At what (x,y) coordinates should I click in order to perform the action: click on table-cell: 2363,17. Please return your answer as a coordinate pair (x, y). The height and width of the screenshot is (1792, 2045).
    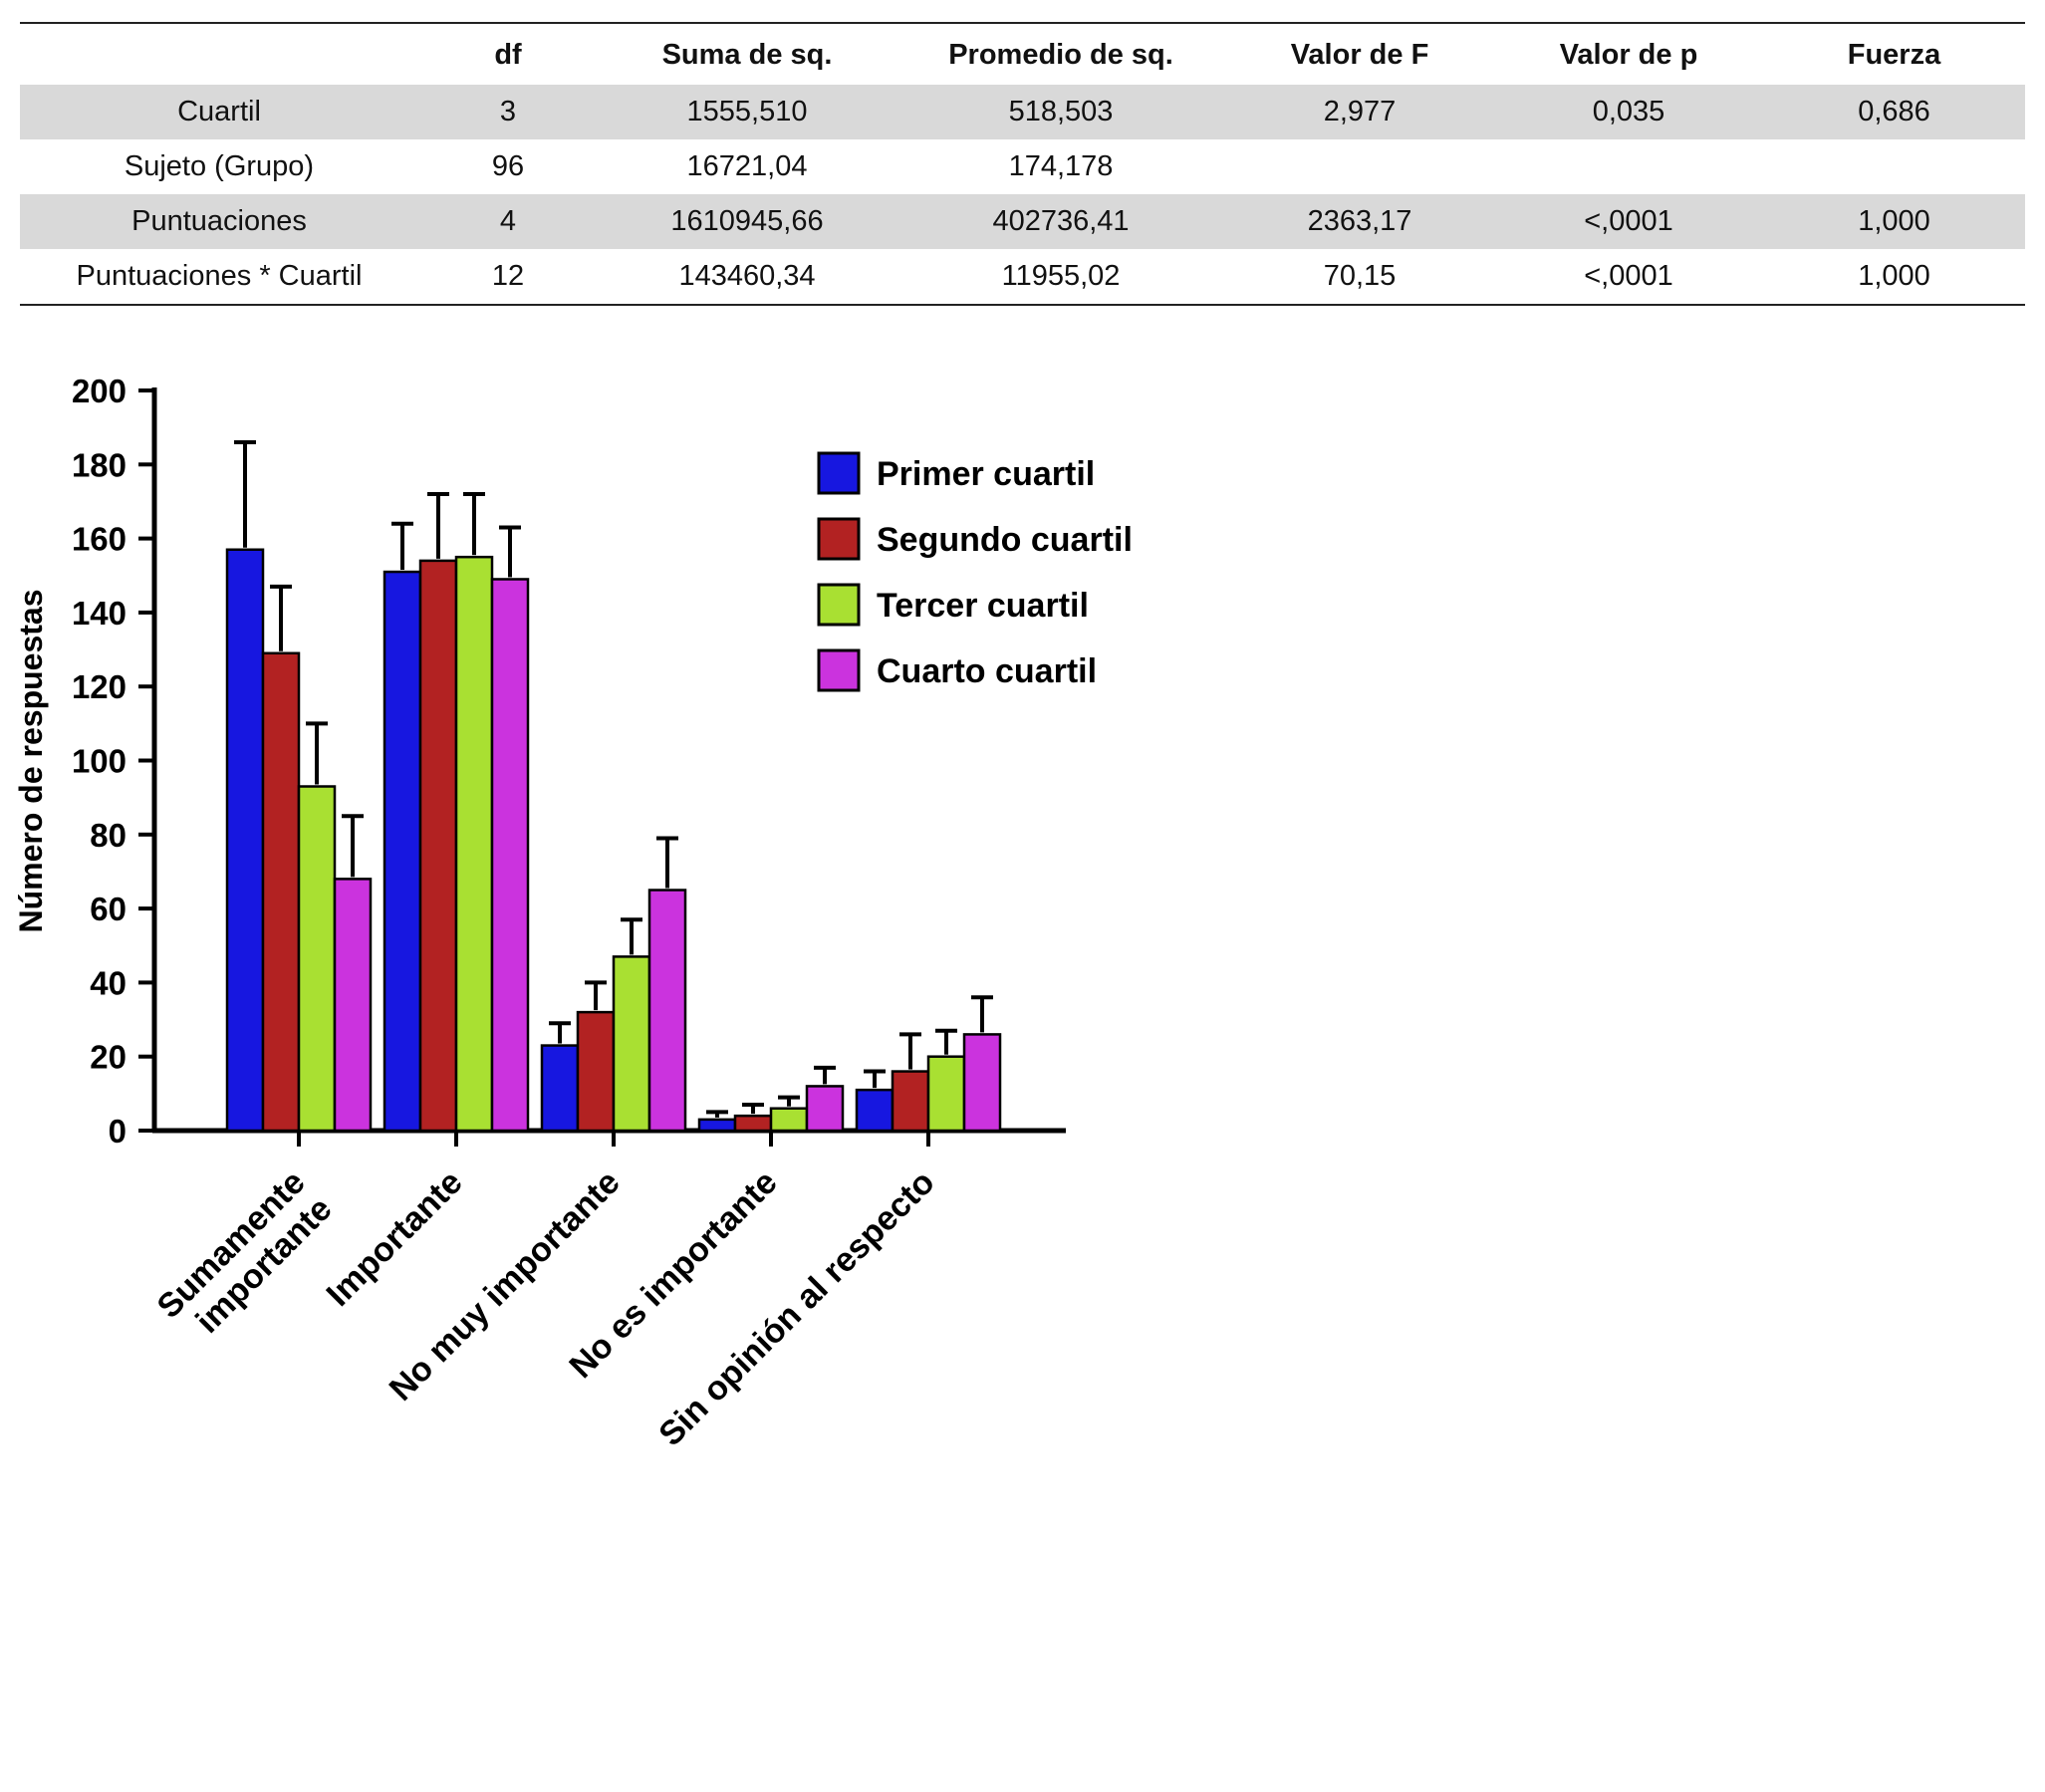
    Looking at the image, I should click on (1359, 221).